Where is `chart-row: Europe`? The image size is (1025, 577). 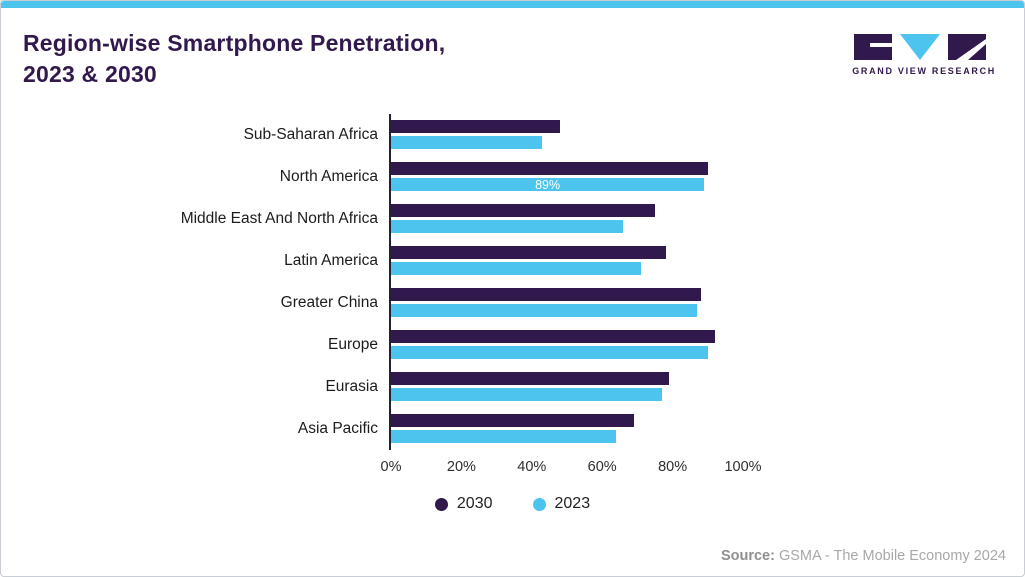 chart-row: Europe is located at coordinates (512, 345).